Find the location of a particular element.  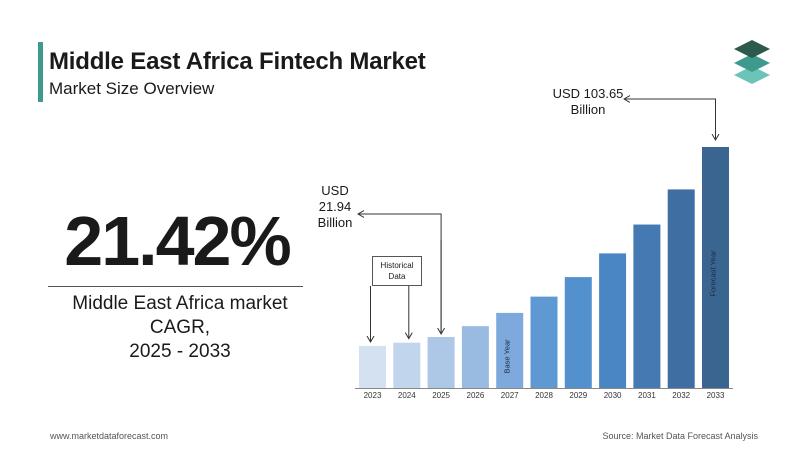

footer-website: www.marketdataforecast.com is located at coordinates (109, 436).